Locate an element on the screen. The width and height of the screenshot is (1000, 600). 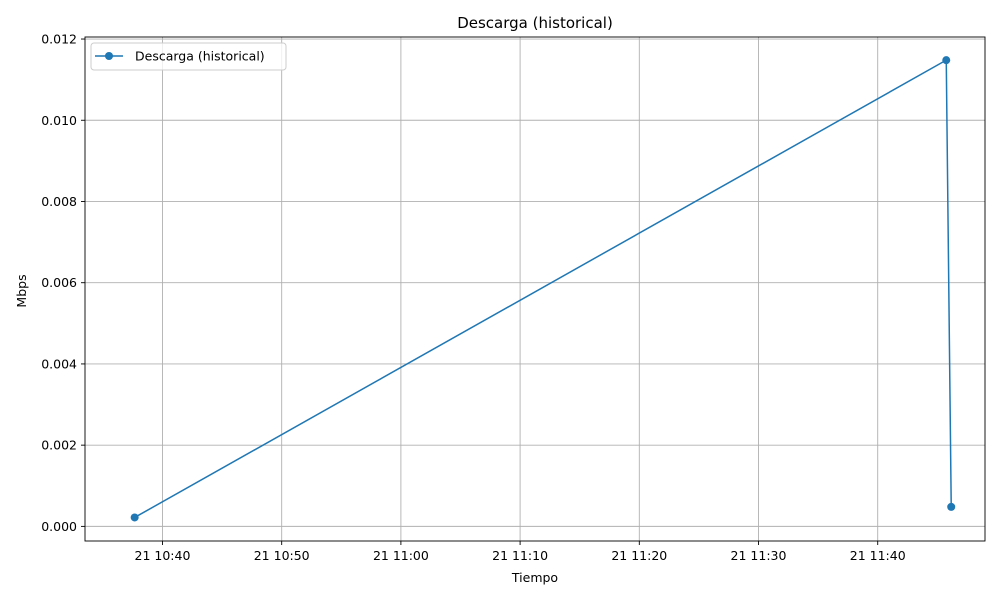
legend-box is located at coordinates (188, 56).